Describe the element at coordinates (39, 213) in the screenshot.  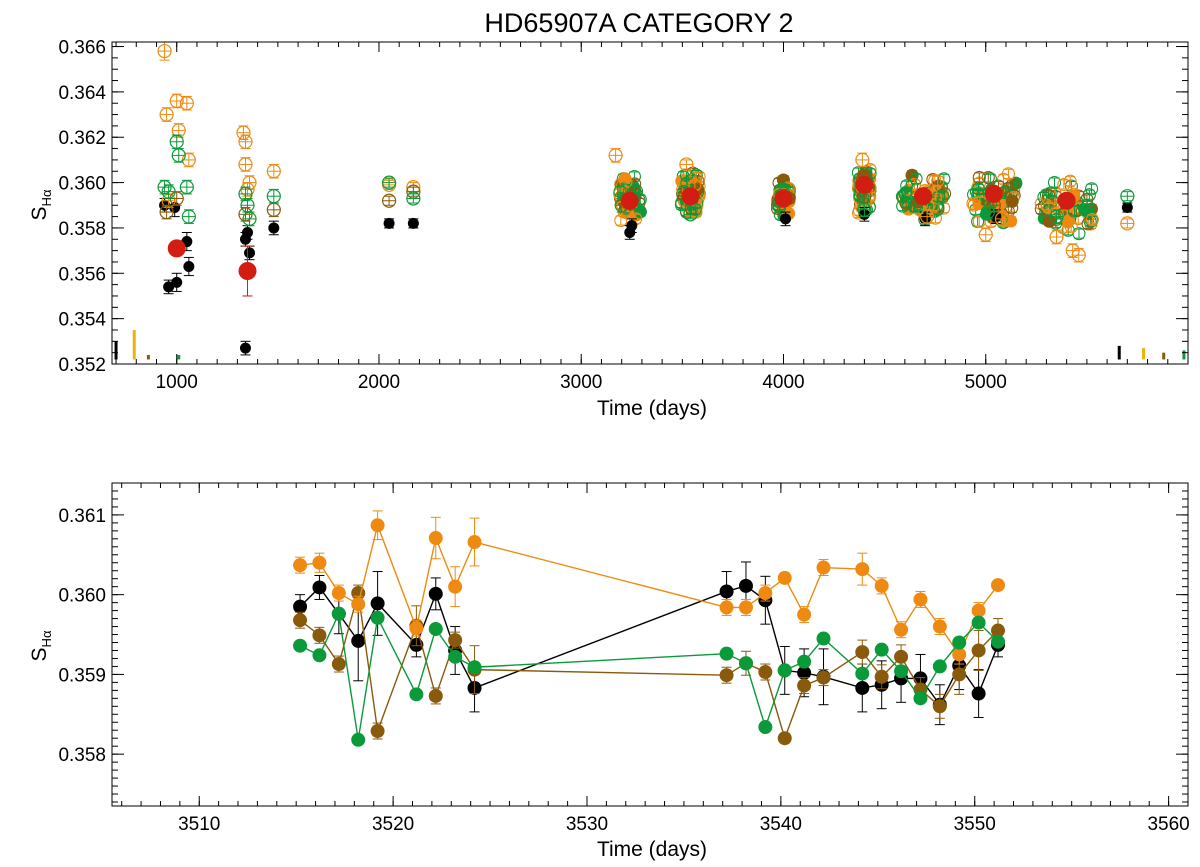
I see `top-y-axis-label-main: S` at that location.